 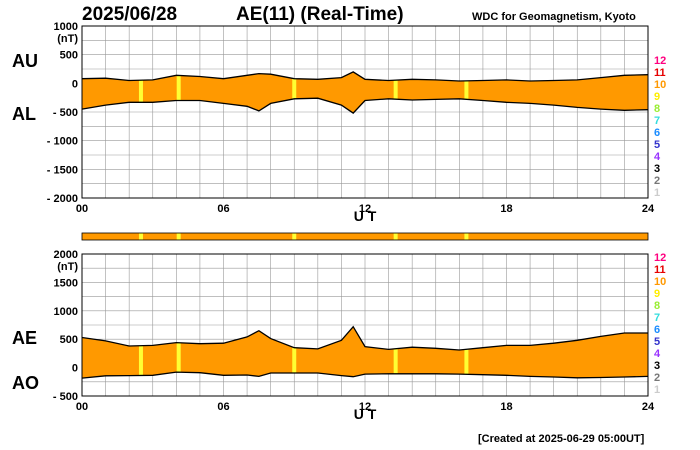 What do you see at coordinates (25, 383) in the screenshot?
I see `ao-panel-label: AO` at bounding box center [25, 383].